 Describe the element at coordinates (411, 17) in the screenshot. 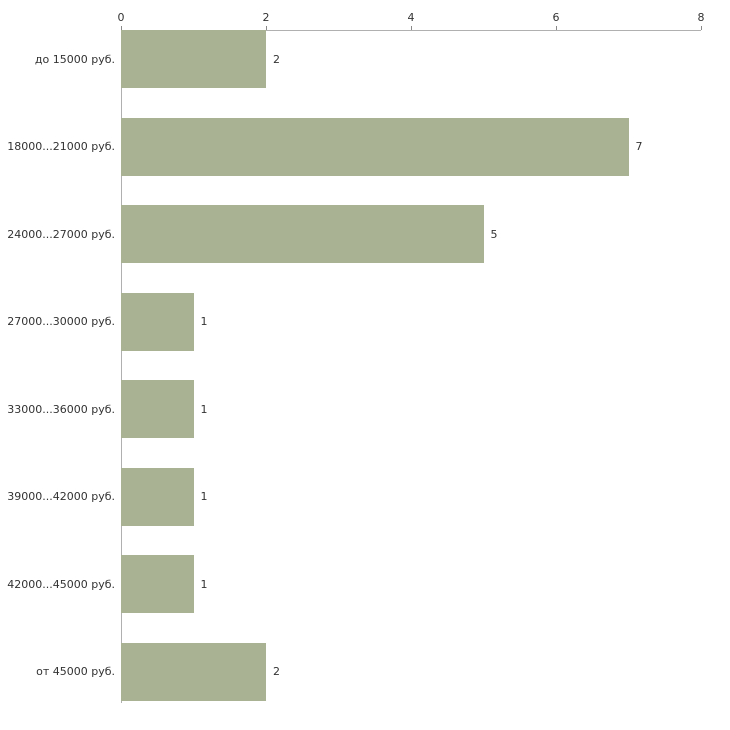

I see `tick-label: 4` at that location.